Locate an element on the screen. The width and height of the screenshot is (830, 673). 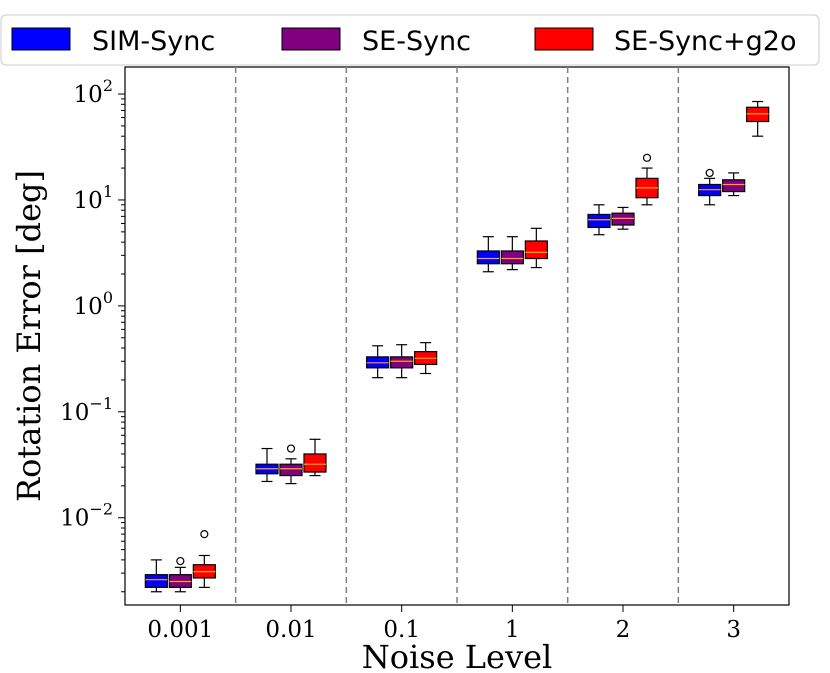
legend-swatch-se-sync-g2o is located at coordinates (564, 39).